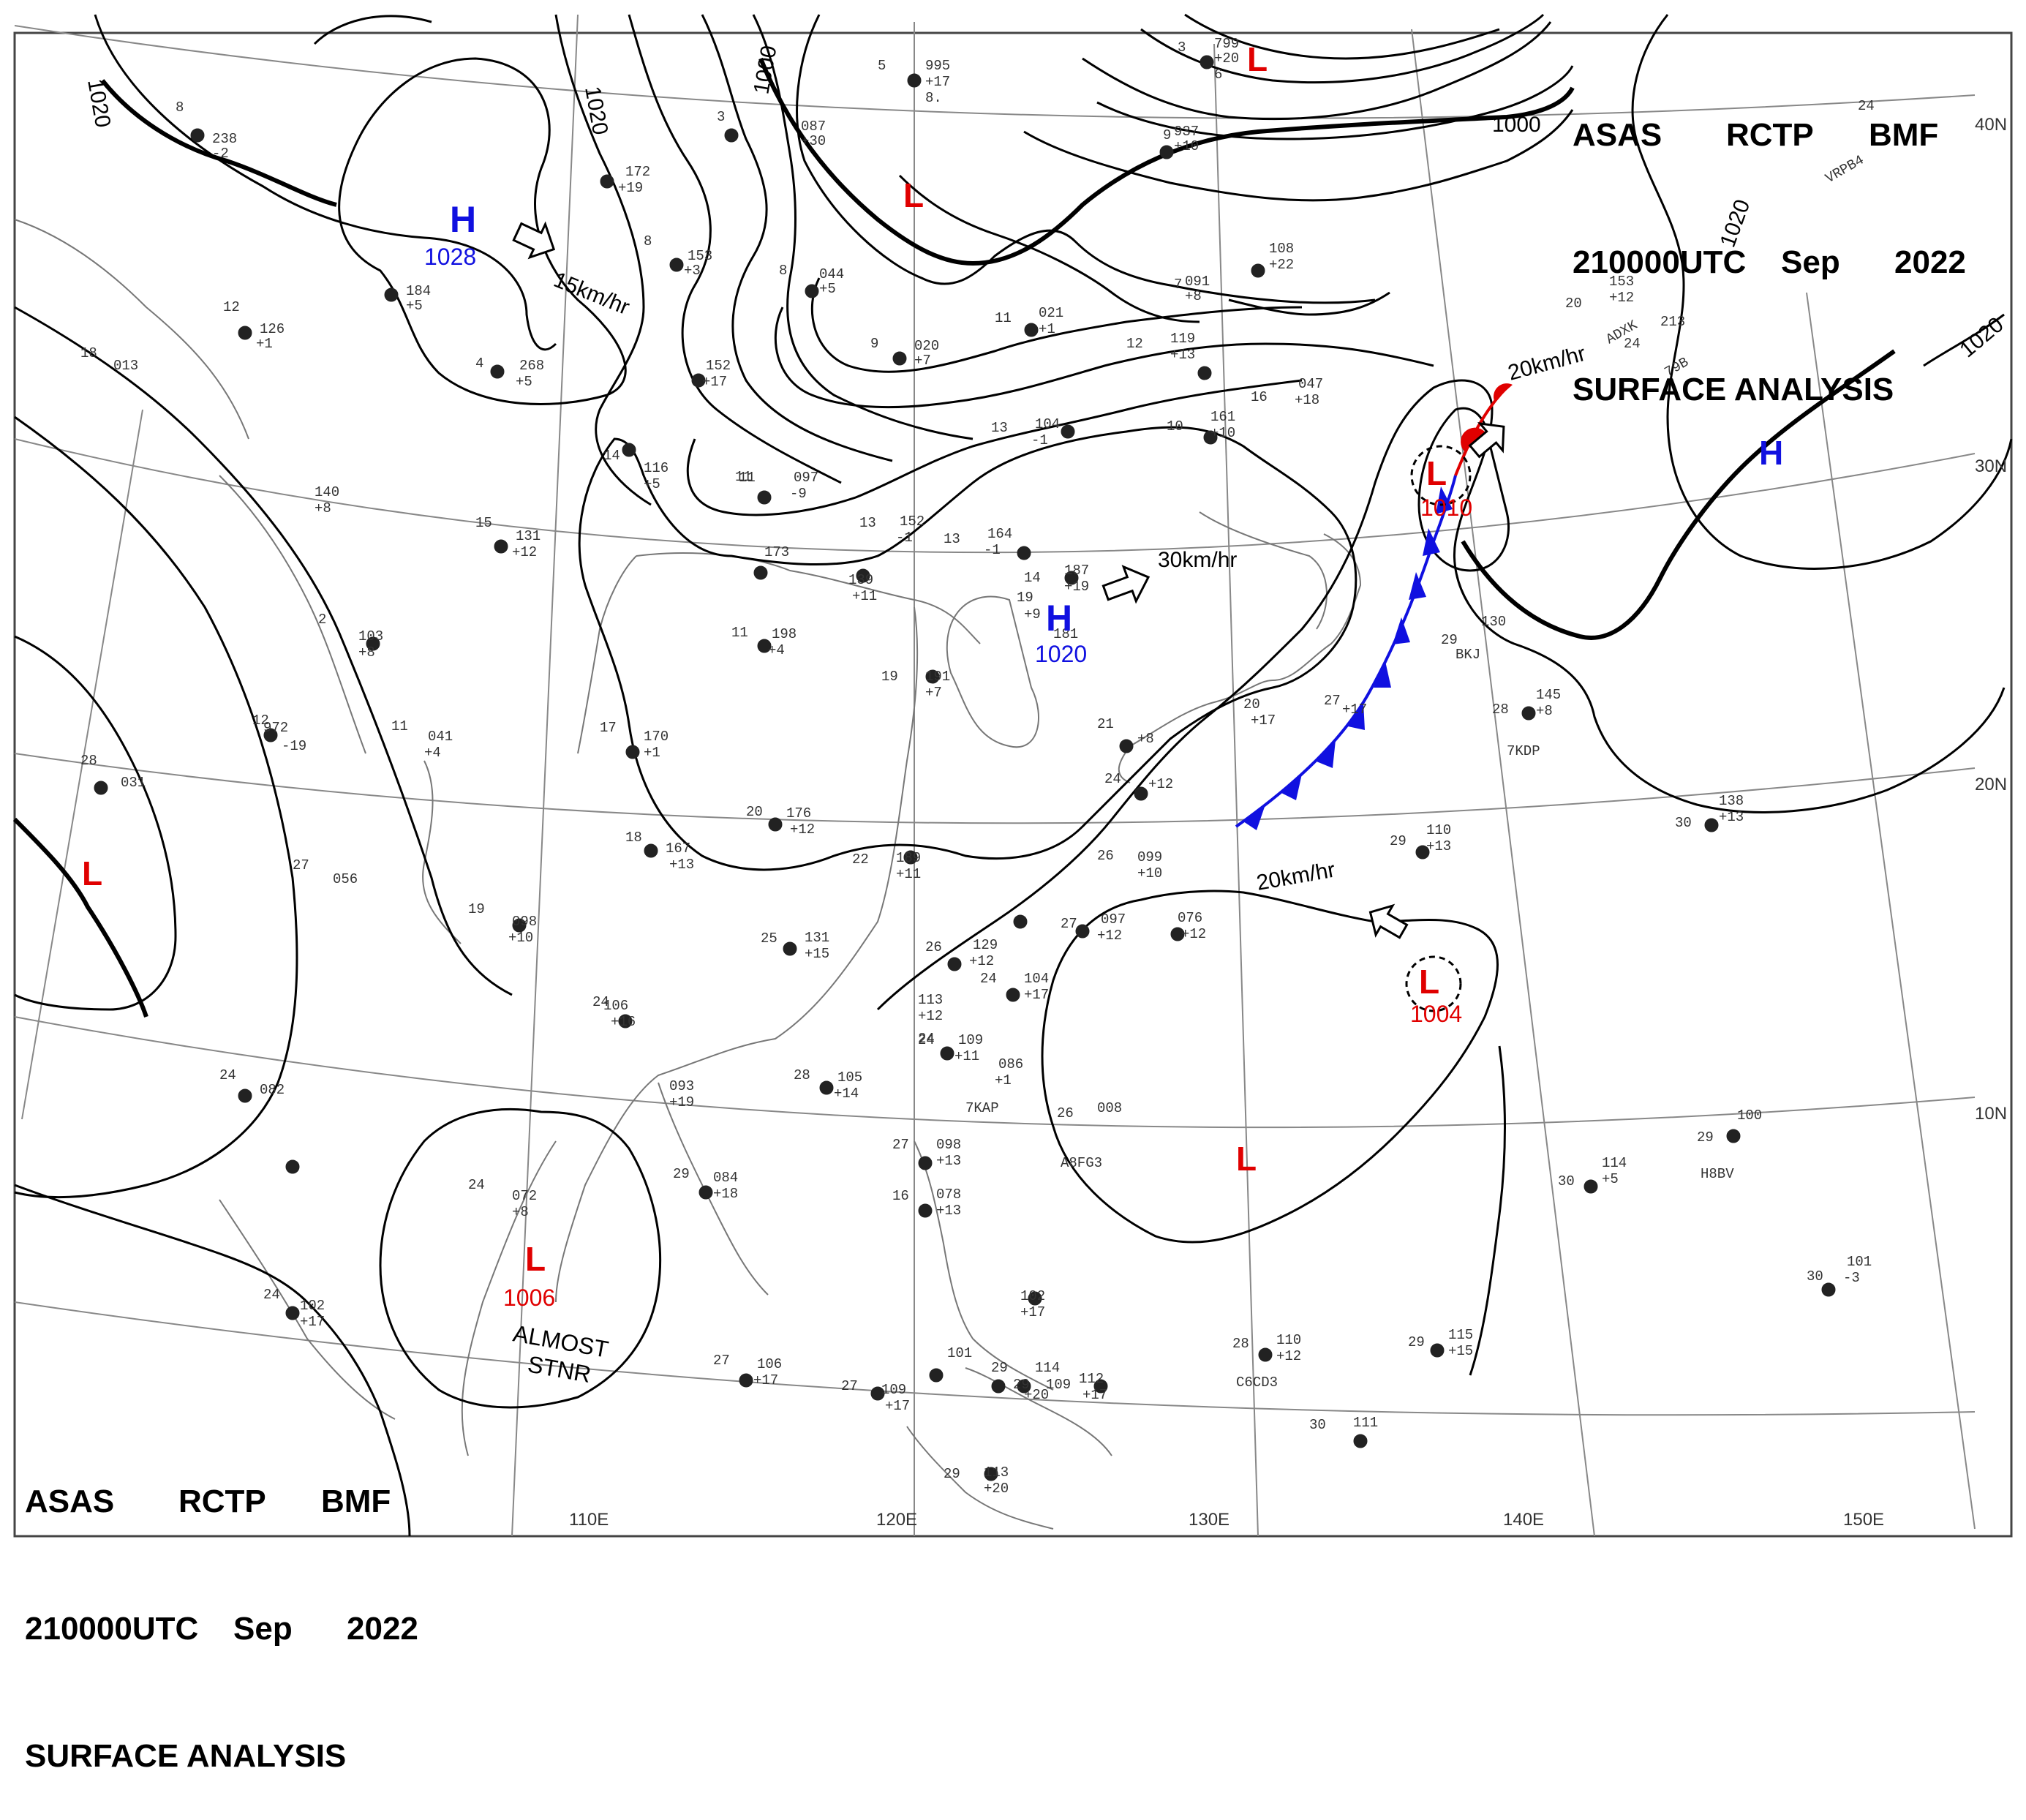 The image size is (2026, 1820). What do you see at coordinates (418, 291) in the screenshot?
I see `svg-text: 184` at bounding box center [418, 291].